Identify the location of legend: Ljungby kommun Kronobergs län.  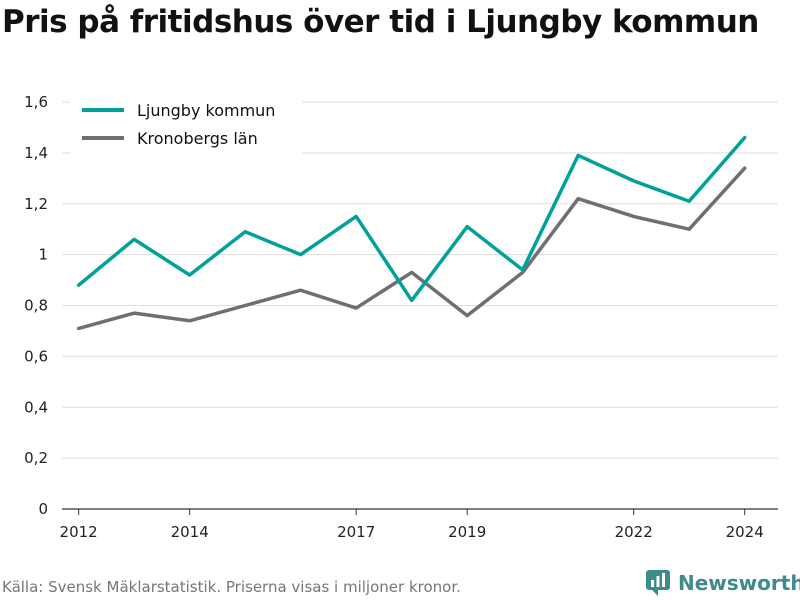
(186, 125).